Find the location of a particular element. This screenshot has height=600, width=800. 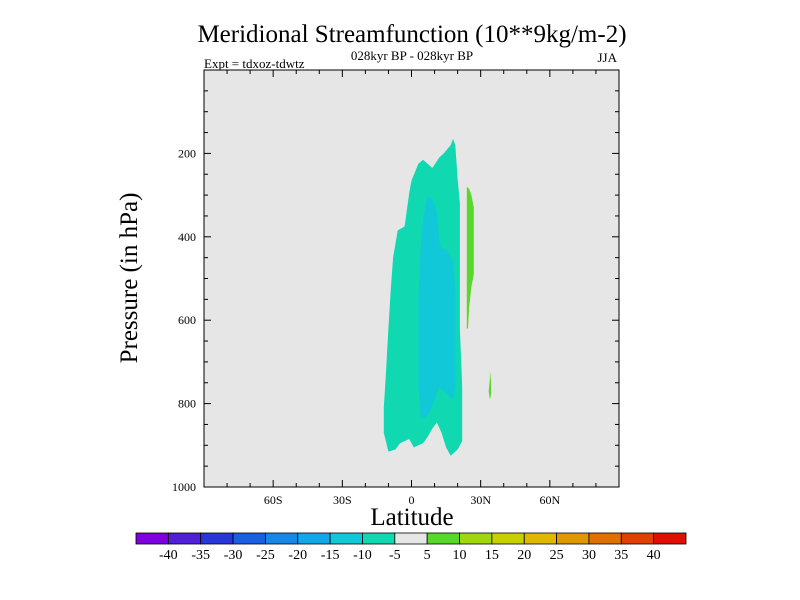

colorbar-label: -10 is located at coordinates (362, 555).